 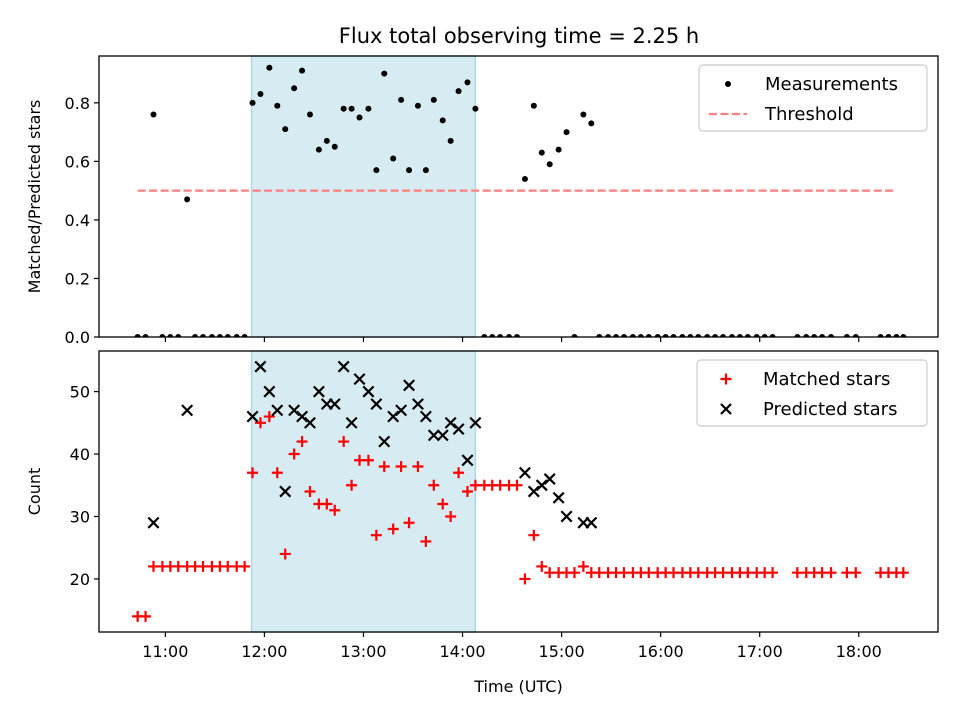 What do you see at coordinates (519, 36) in the screenshot?
I see `chart-title: Flux total observing time = 2.25 h` at bounding box center [519, 36].